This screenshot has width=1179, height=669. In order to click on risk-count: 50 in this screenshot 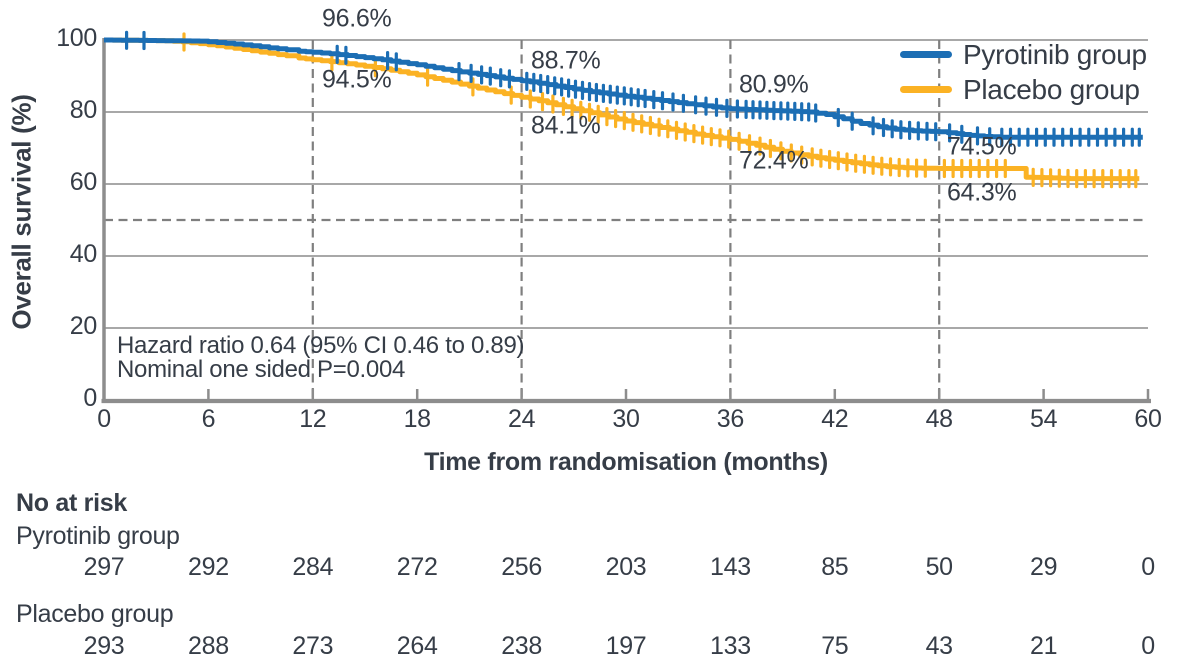, I will do `click(939, 567)`.